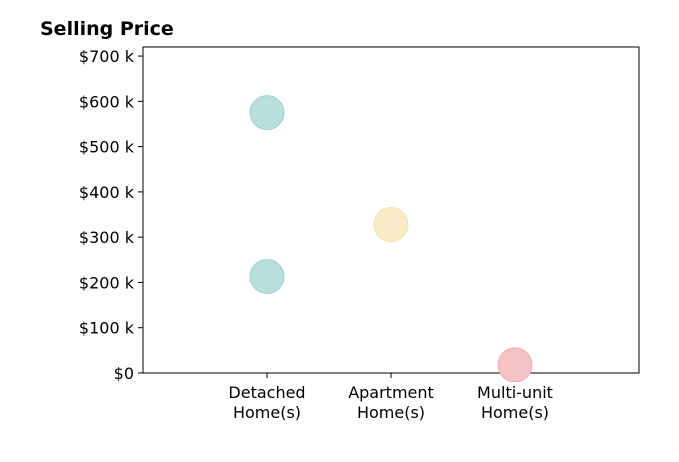 This screenshot has height=462, width=679. What do you see at coordinates (107, 56) in the screenshot?
I see `y-tick-label: $700 k` at bounding box center [107, 56].